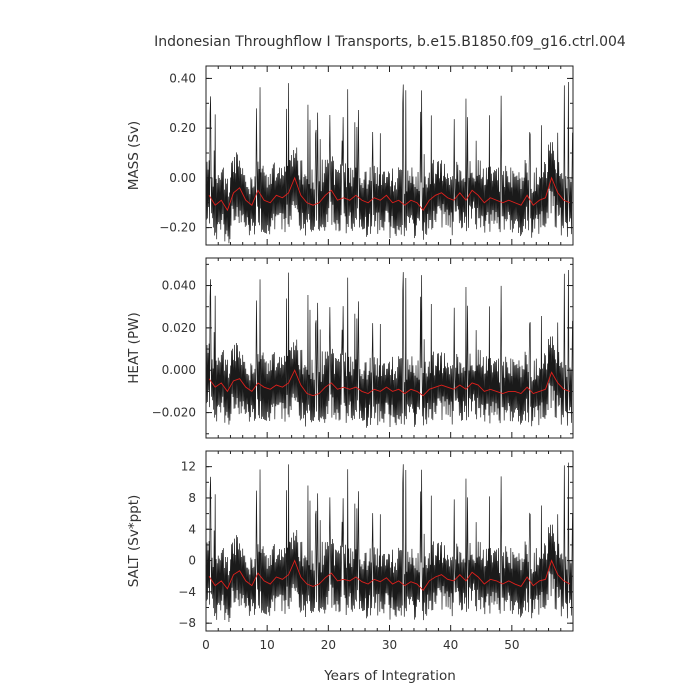 Image resolution: width=700 pixels, height=700 pixels. What do you see at coordinates (389, 645) in the screenshot?
I see `x-tick-label: 30` at bounding box center [389, 645].